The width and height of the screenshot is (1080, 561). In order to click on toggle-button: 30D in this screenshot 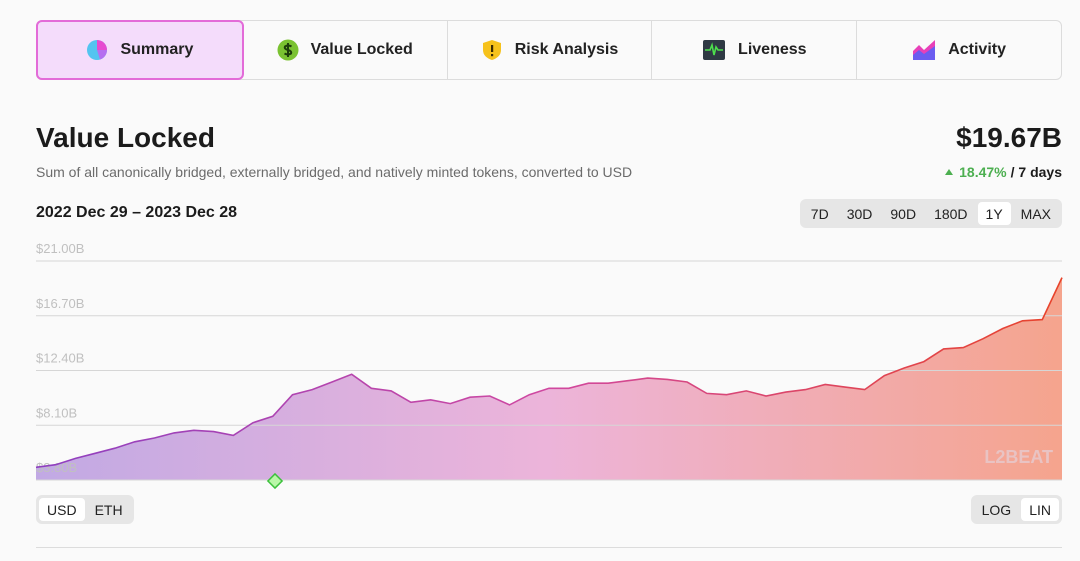, I will do `click(859, 213)`.